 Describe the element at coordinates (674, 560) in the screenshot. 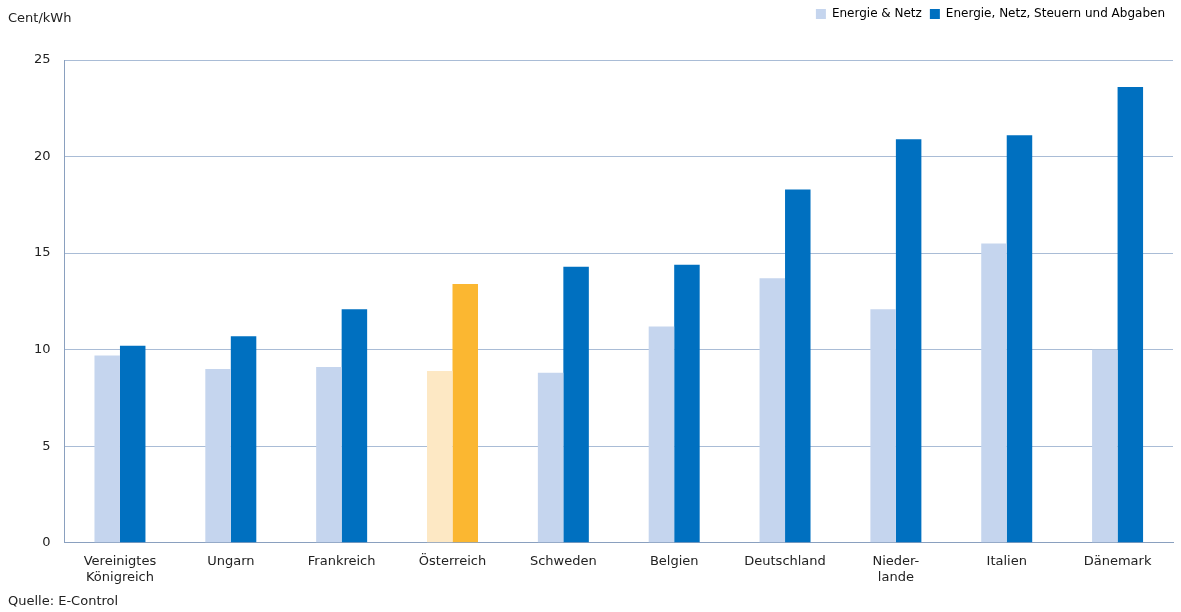

I see `x-tick-label: Belgien` at that location.